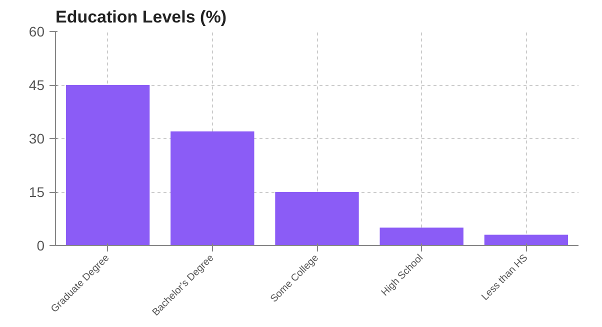  What do you see at coordinates (505, 277) in the screenshot?
I see `x-tick-label: Less than HS` at bounding box center [505, 277].